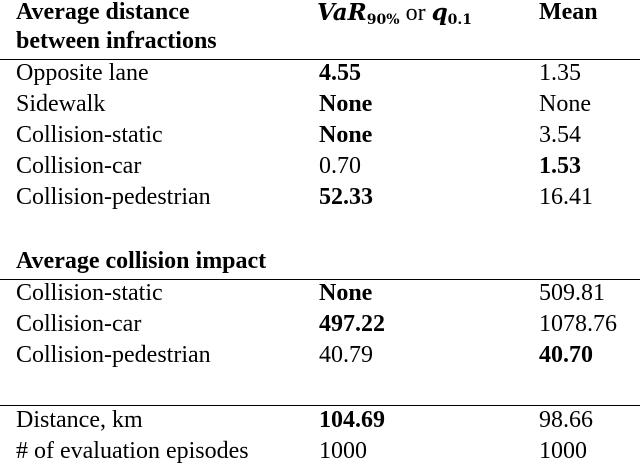 This screenshot has height=467, width=640. Describe the element at coordinates (116, 41) in the screenshot. I see `header-metric-line2: between infractions` at that location.